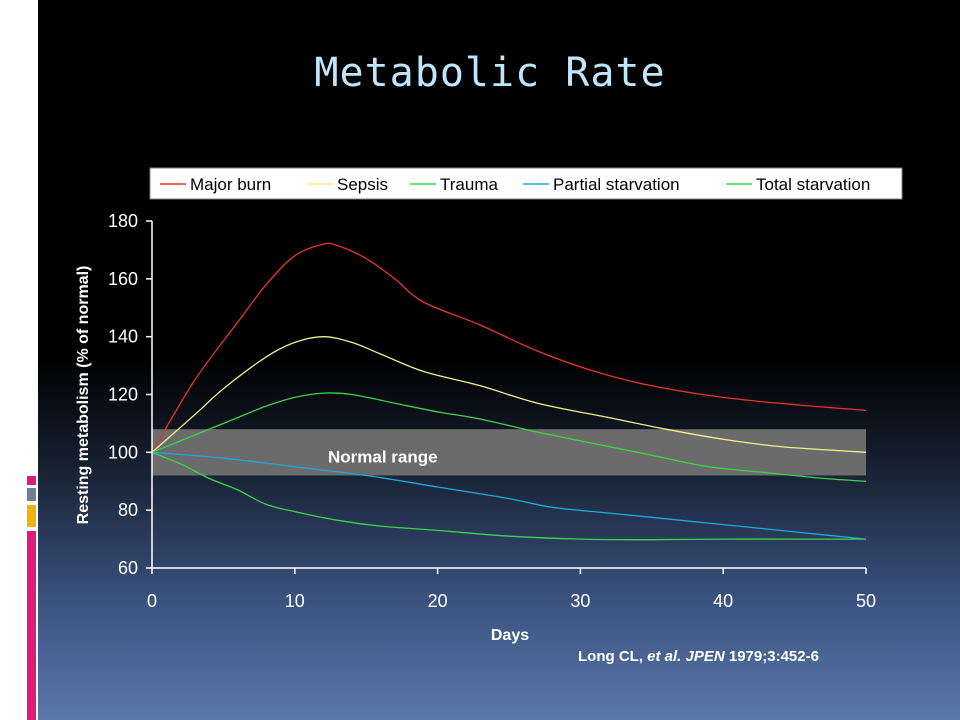  What do you see at coordinates (610, 656) in the screenshot?
I see `citation-authors: Long CL,` at bounding box center [610, 656].